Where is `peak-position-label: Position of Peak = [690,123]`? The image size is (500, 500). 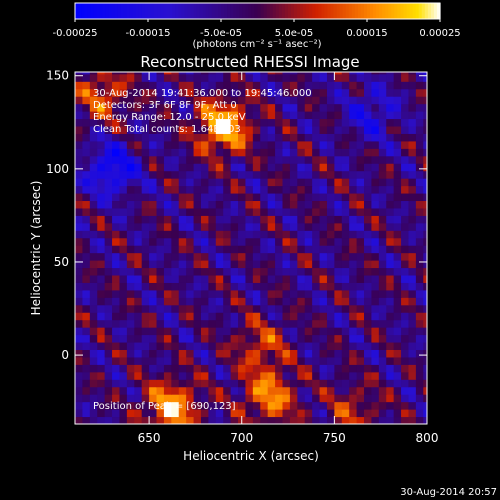 peak-position-label: Position of Peak = [690,123] is located at coordinates (164, 406).